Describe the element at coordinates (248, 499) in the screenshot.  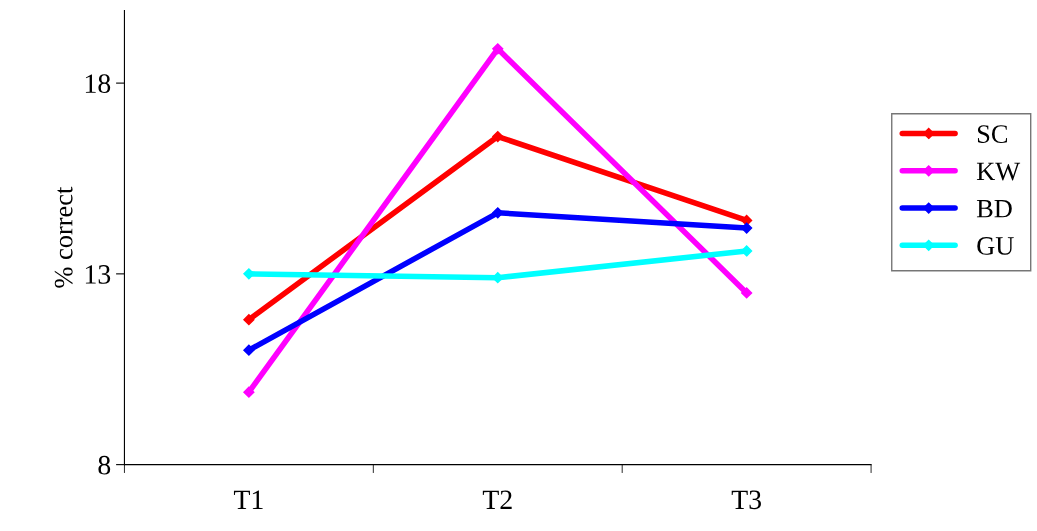
I see `x-tick-label: T1` at that location.